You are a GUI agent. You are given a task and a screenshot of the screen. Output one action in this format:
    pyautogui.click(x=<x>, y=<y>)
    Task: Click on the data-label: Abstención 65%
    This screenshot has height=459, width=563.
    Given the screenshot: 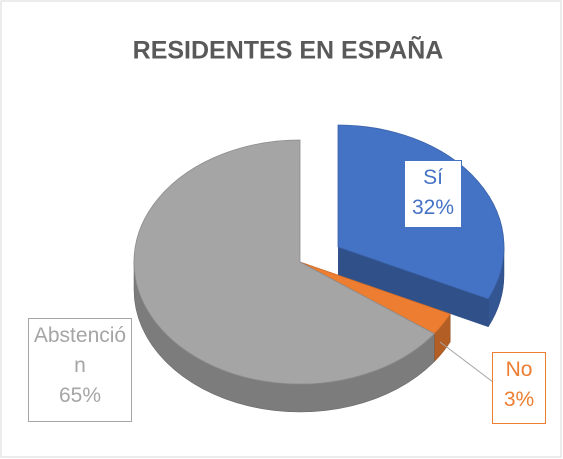 What is the action you would take?
    pyautogui.click(x=80, y=370)
    